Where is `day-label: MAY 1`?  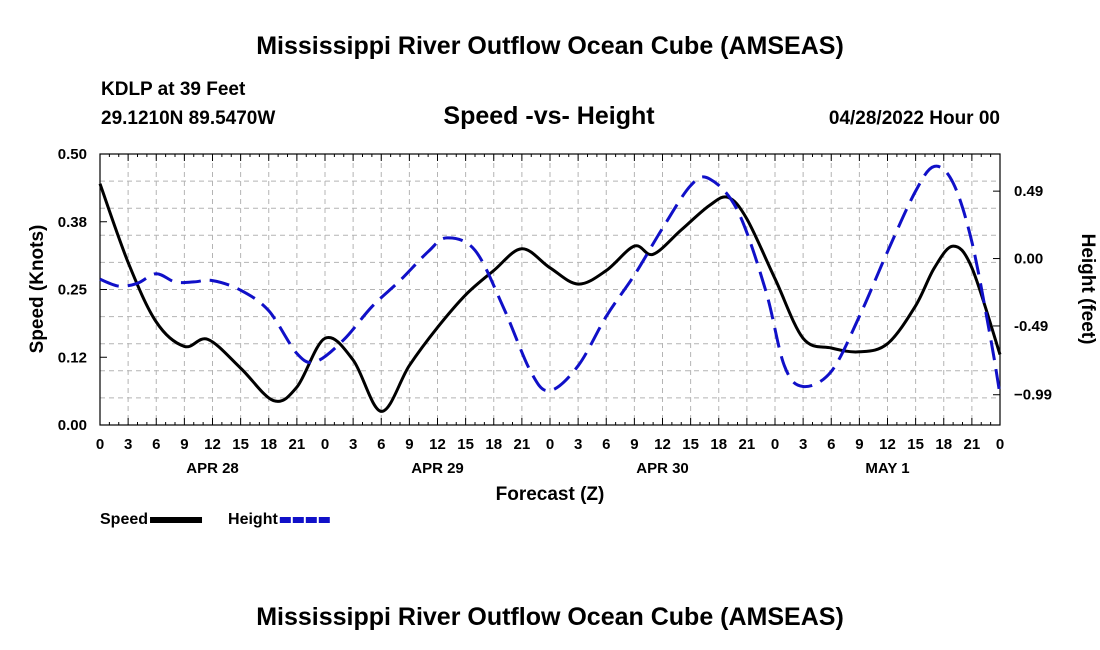 day-label: MAY 1 is located at coordinates (887, 468).